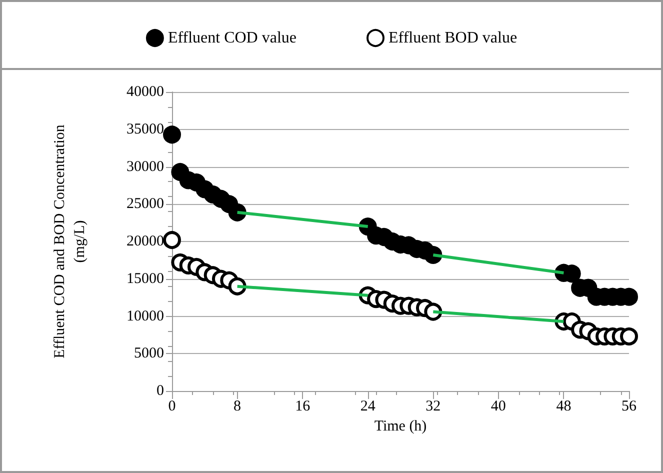  Describe the element at coordinates (145, 92) in the screenshot. I see `y-tick-label: 40000` at that location.